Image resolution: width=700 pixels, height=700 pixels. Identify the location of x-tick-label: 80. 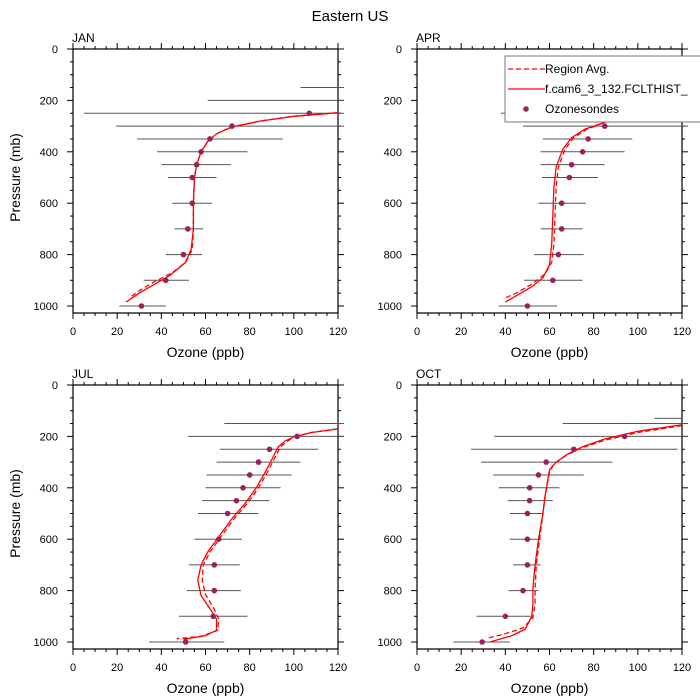
(594, 332).